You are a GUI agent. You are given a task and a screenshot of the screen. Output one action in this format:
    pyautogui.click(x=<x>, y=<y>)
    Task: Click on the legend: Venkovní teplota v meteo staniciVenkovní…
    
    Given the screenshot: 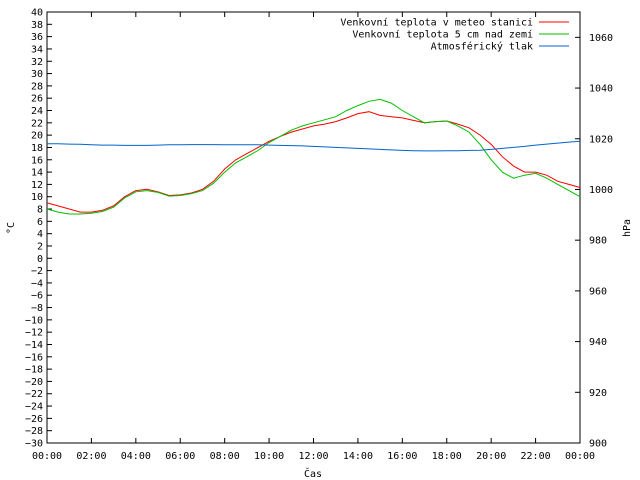 What is the action you would take?
    pyautogui.click(x=454, y=35)
    